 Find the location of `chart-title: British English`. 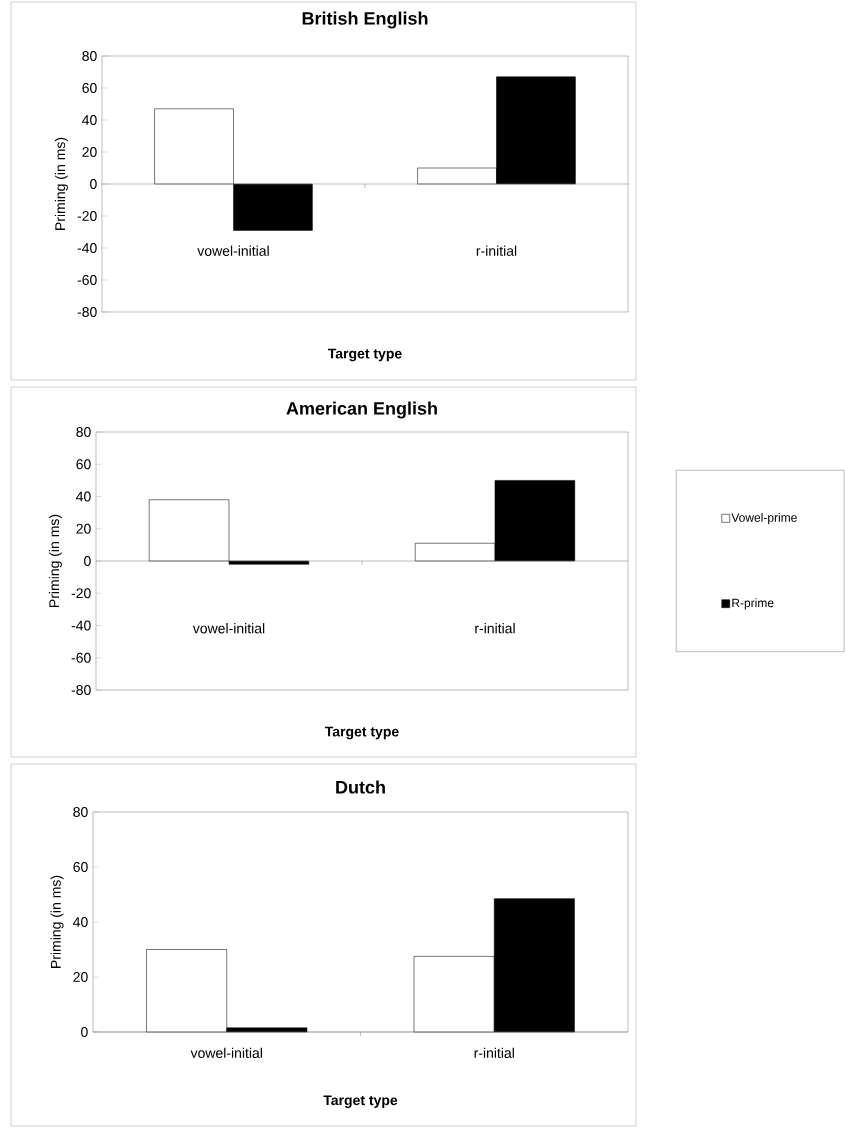

chart-title: British English is located at coordinates (365, 20).